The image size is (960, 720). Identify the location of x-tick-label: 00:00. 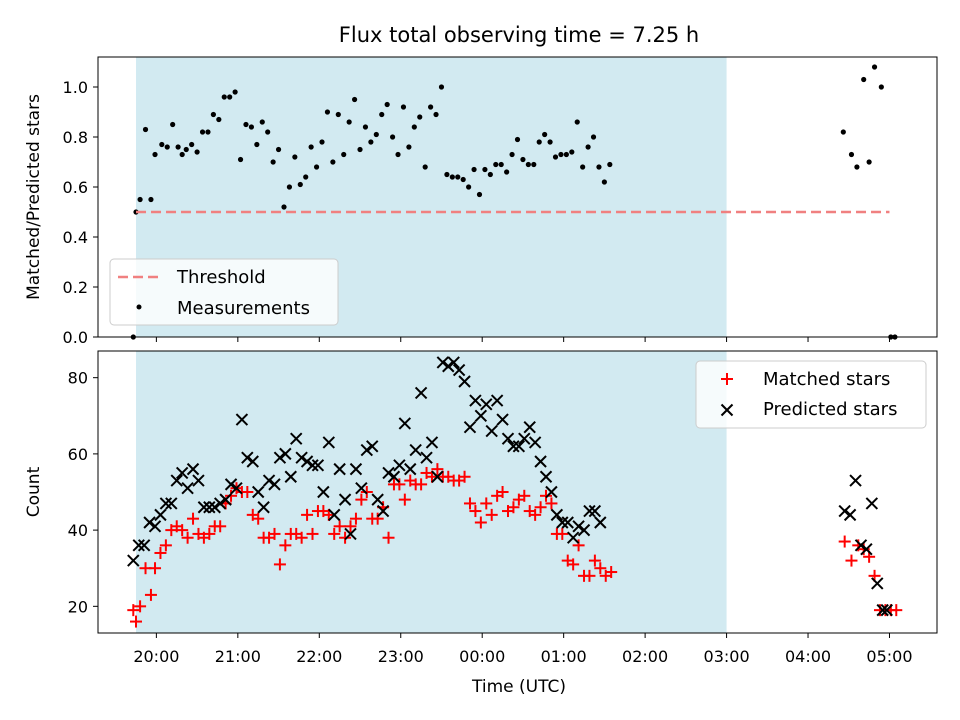
(482, 656).